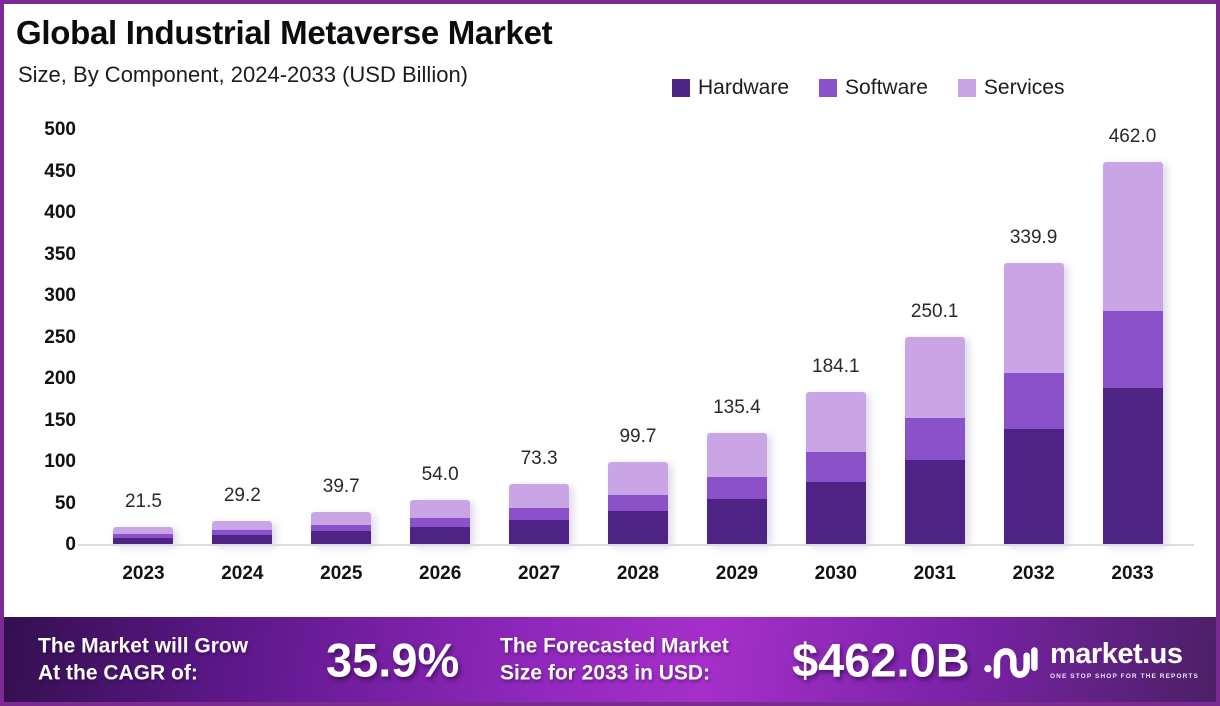  Describe the element at coordinates (143, 502) in the screenshot. I see `bar-total-label: 21.5` at that location.